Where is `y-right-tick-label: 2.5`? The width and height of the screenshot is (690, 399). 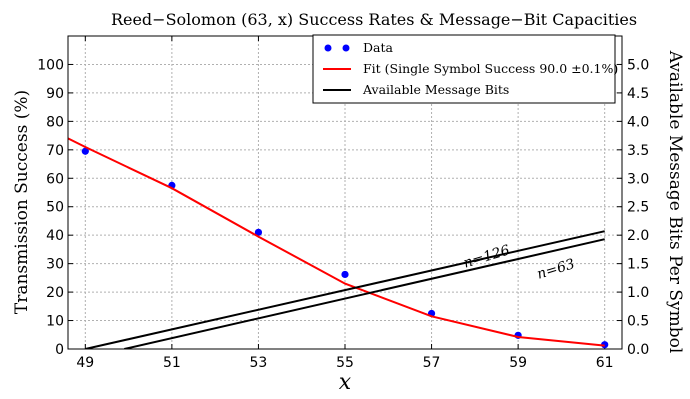 y-right-tick-label: 2.5 is located at coordinates (638, 208).